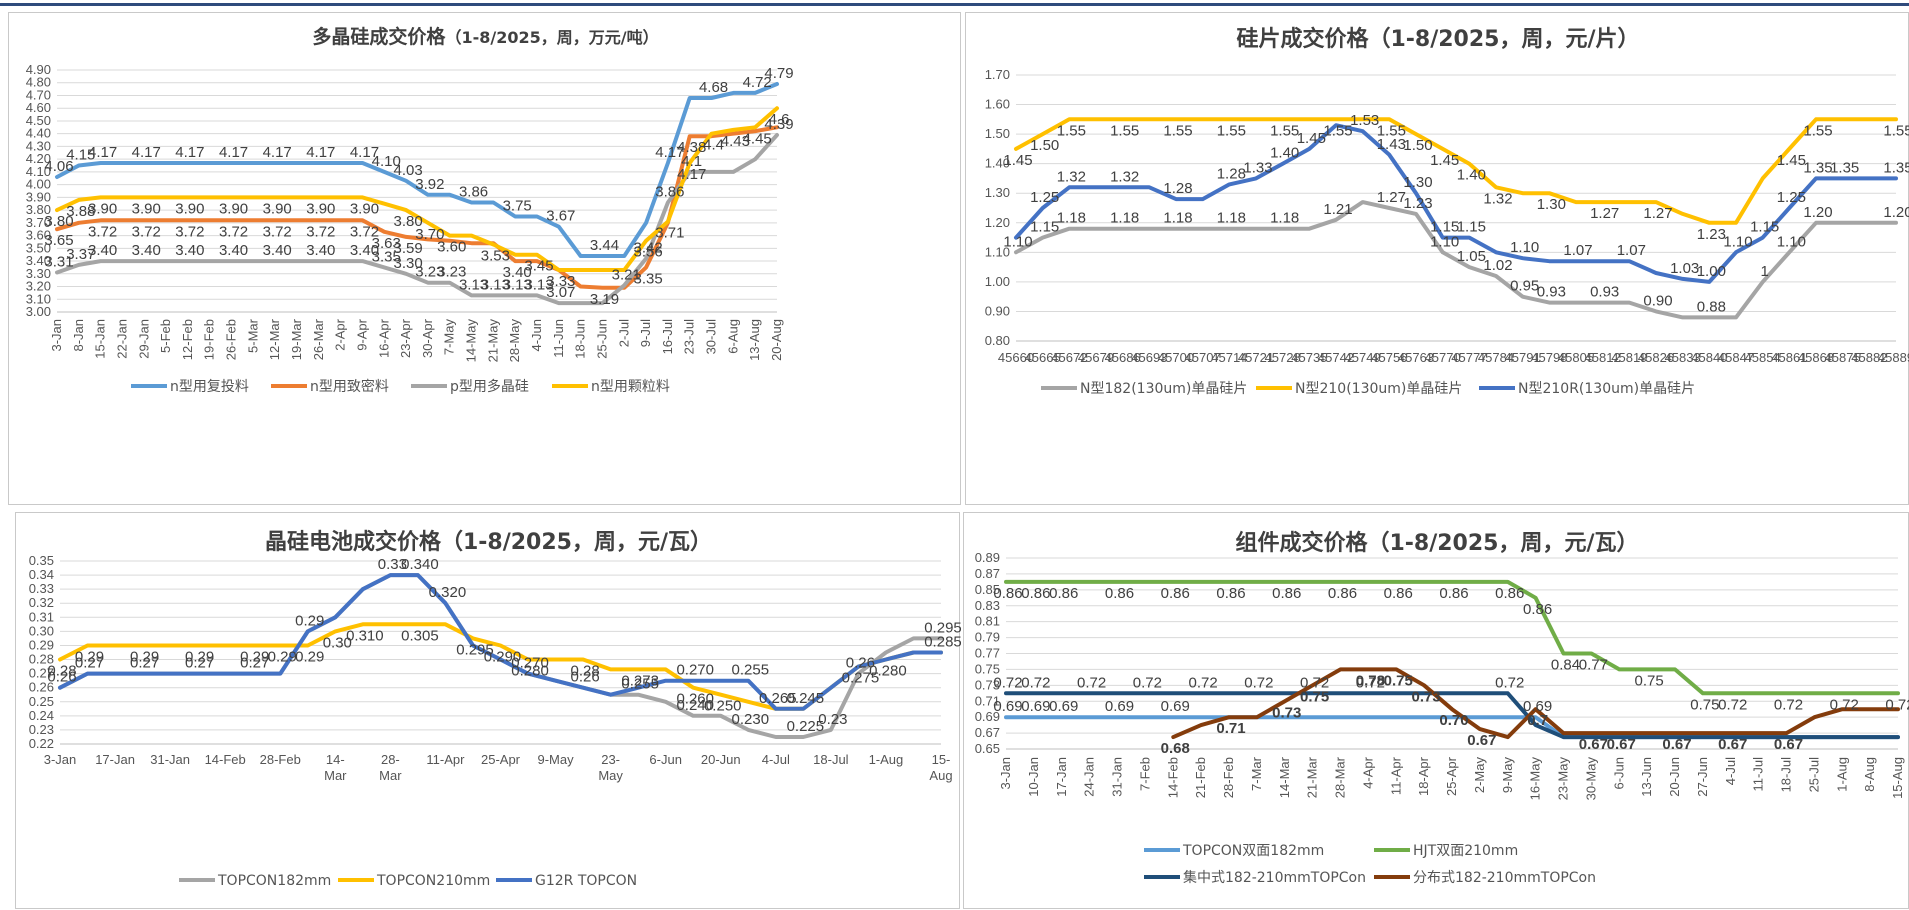 This screenshot has height=910, width=1909. What do you see at coordinates (1274, 877) in the screenshot?
I see `legend-label: 集中式182-210mmTOPCon` at bounding box center [1274, 877].